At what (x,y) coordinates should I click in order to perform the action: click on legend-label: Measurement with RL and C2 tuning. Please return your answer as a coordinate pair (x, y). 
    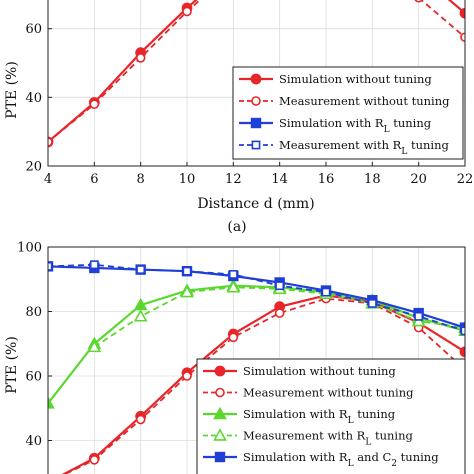
    Looking at the image, I should click on (350, 473).